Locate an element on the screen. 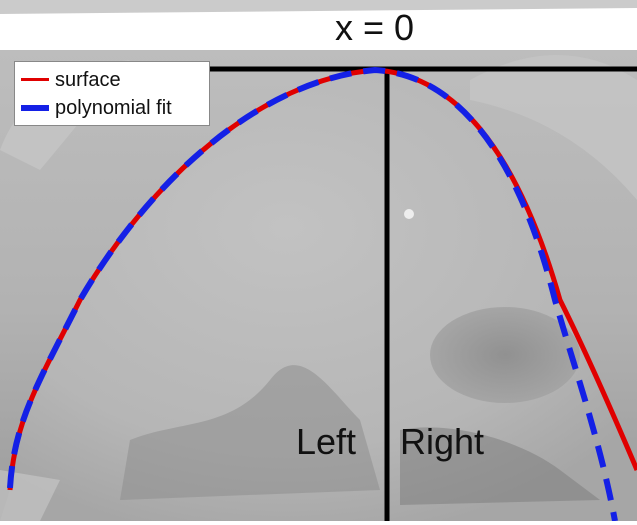 This screenshot has width=637, height=525. legend-swatch-surface is located at coordinates (35, 79).